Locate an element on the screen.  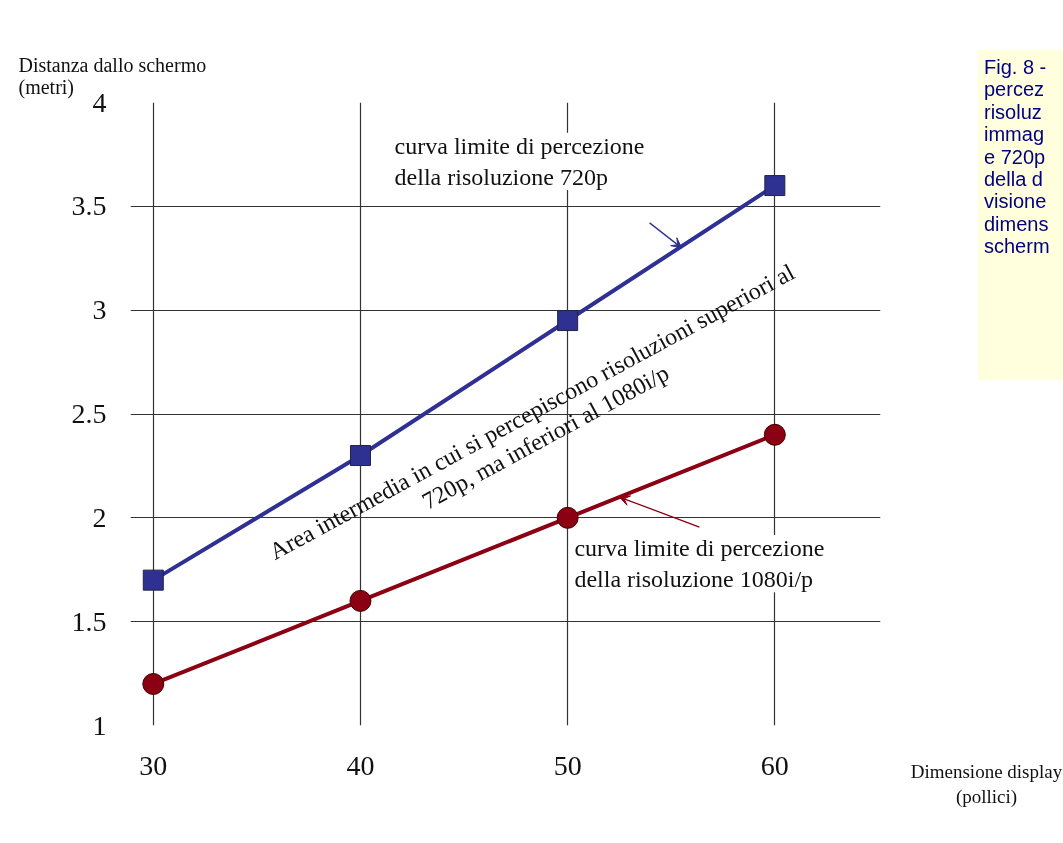
x-tick-label: 30 is located at coordinates (153, 765).